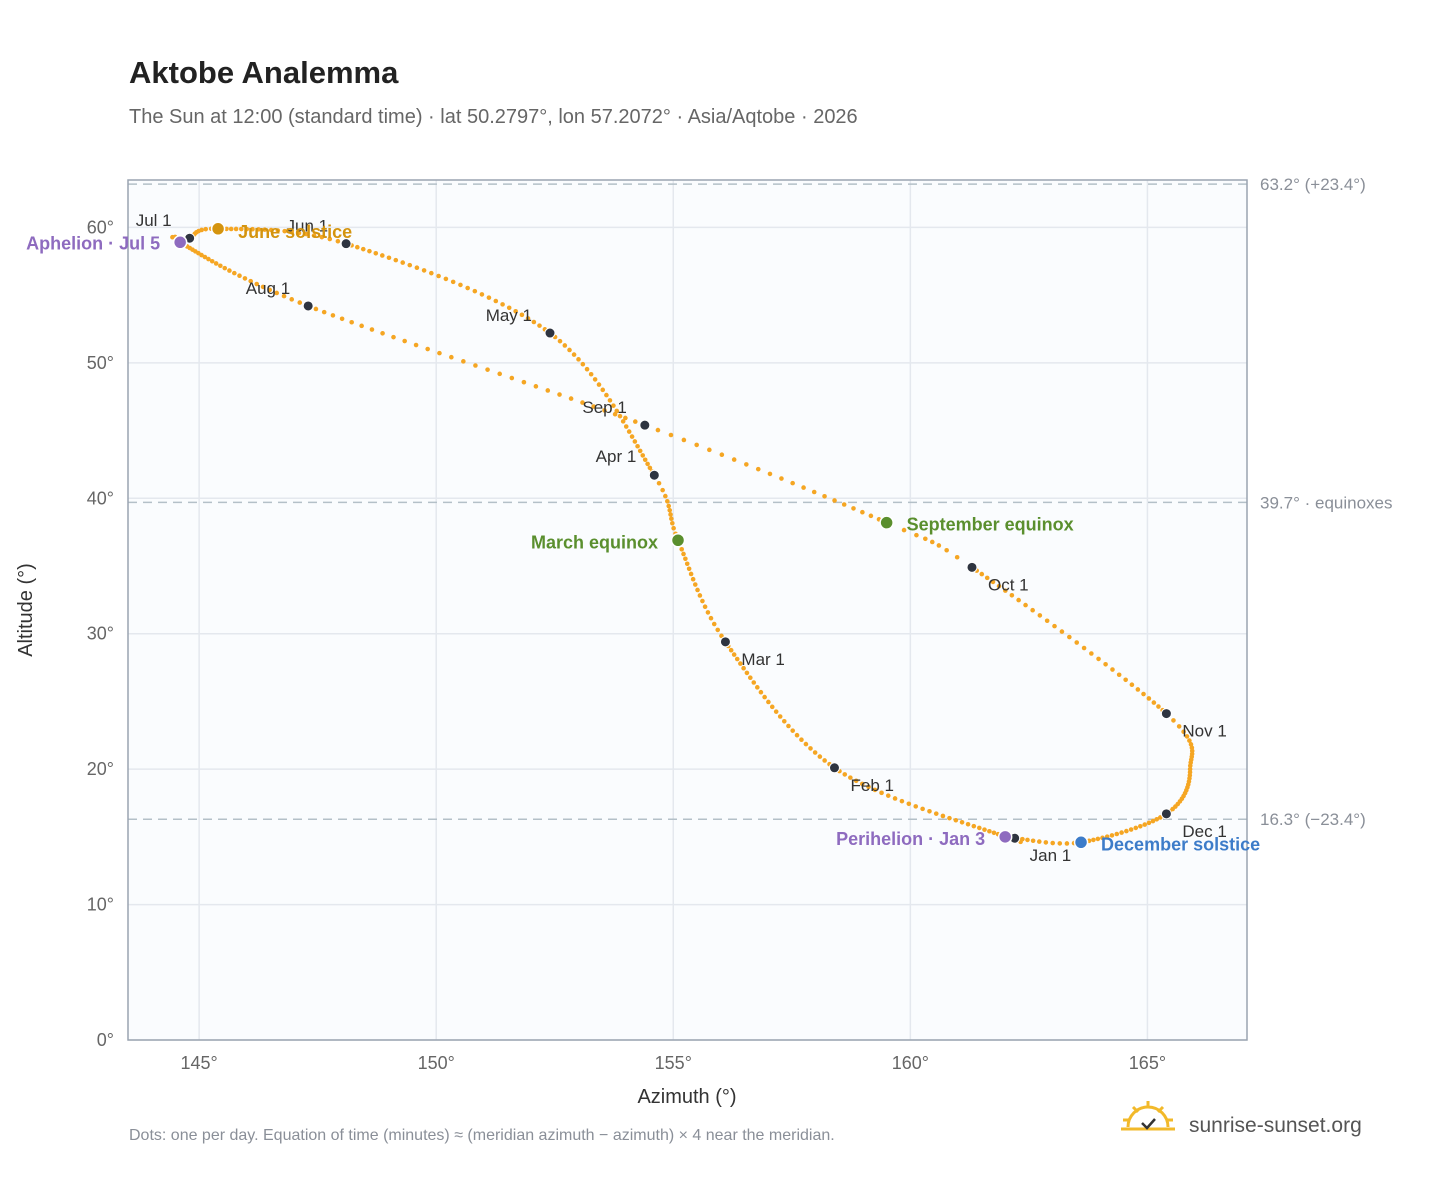 The height and width of the screenshot is (1188, 1448). Describe the element at coordinates (1313, 184) in the screenshot. I see `reference-line-label: 63.2° (+23.4°)` at that location.